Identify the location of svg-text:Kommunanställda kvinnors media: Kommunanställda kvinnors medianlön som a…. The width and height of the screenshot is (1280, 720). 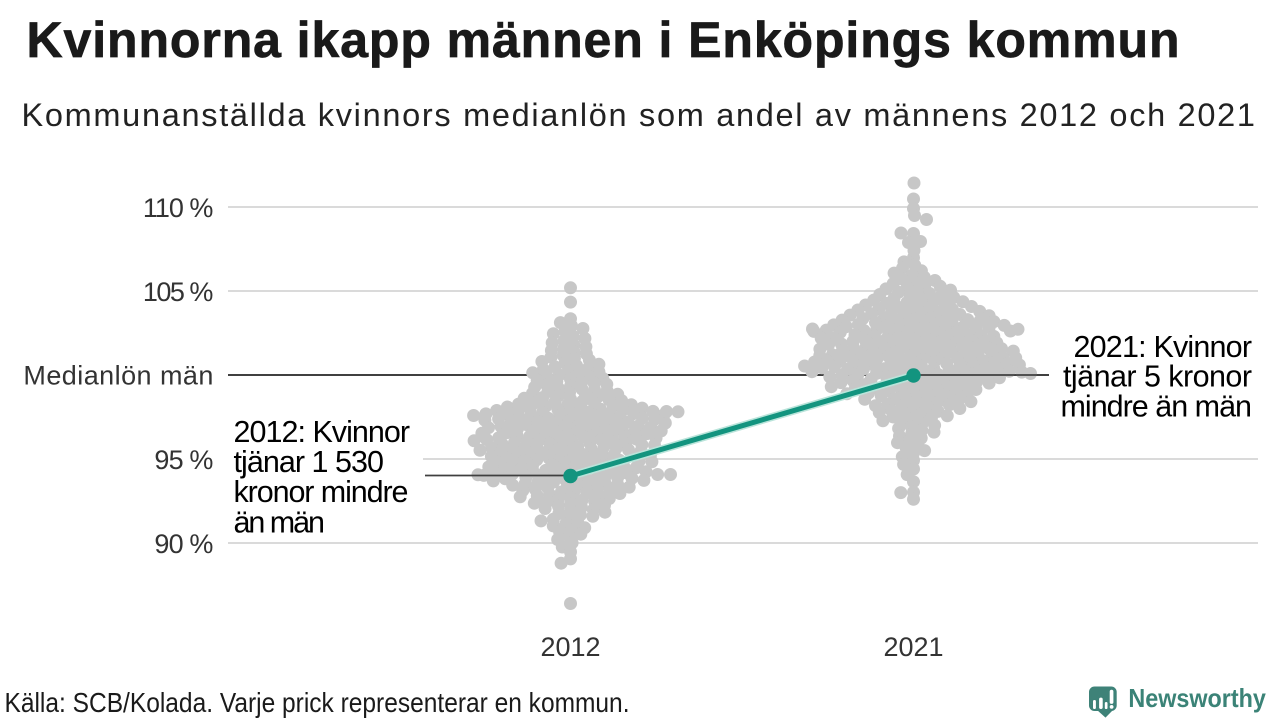
(639, 115).